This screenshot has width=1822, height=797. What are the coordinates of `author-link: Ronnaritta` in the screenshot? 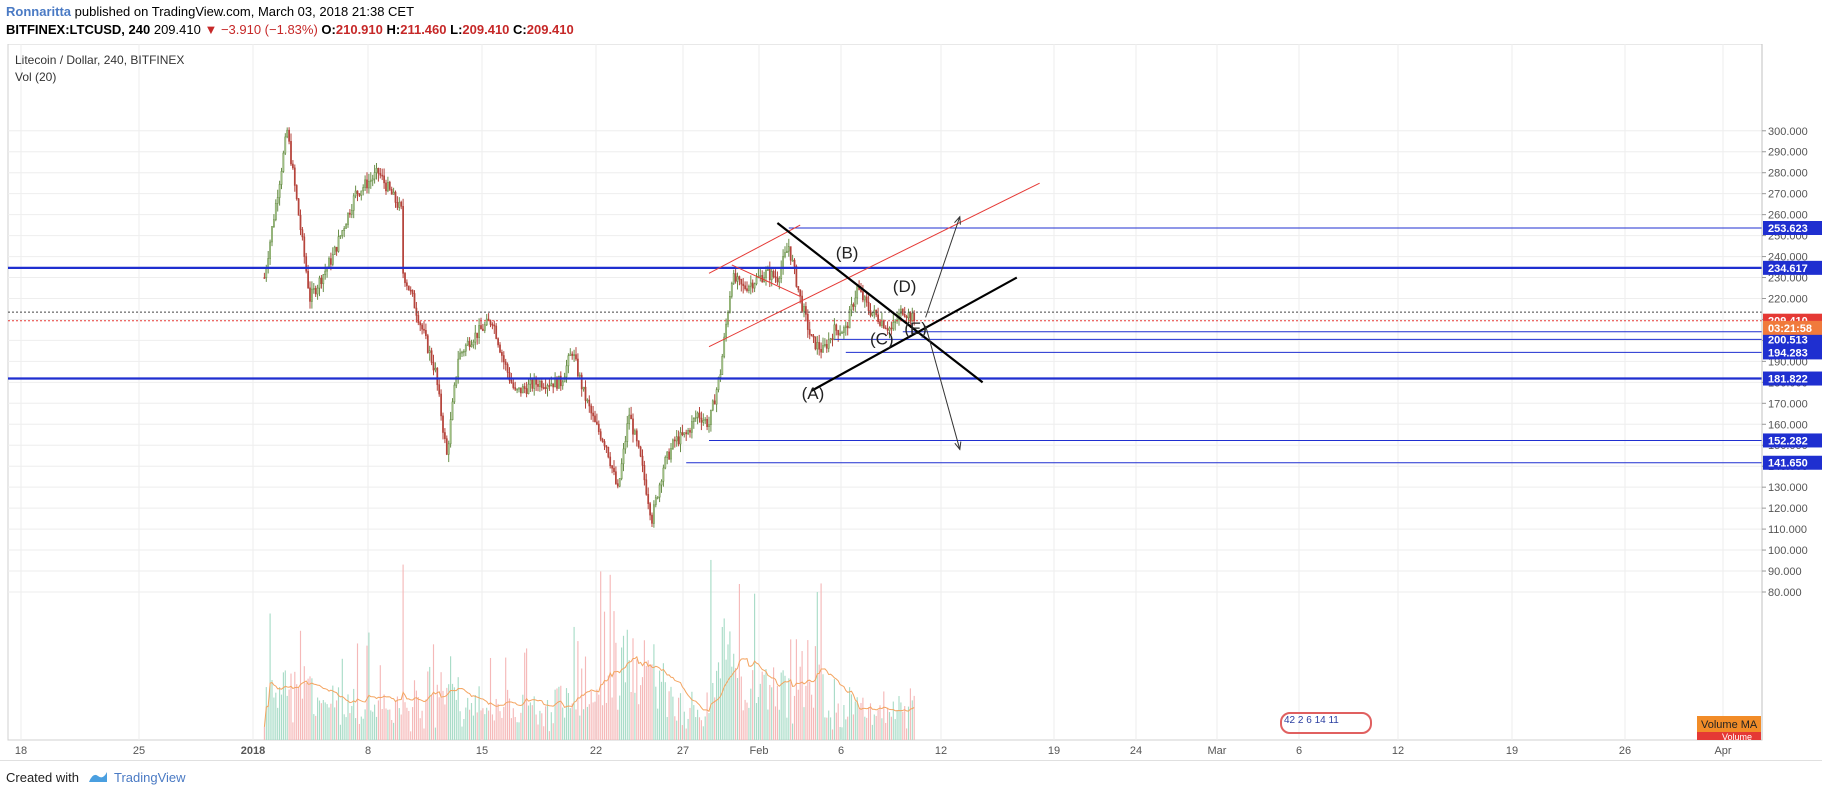 It's located at (38, 11).